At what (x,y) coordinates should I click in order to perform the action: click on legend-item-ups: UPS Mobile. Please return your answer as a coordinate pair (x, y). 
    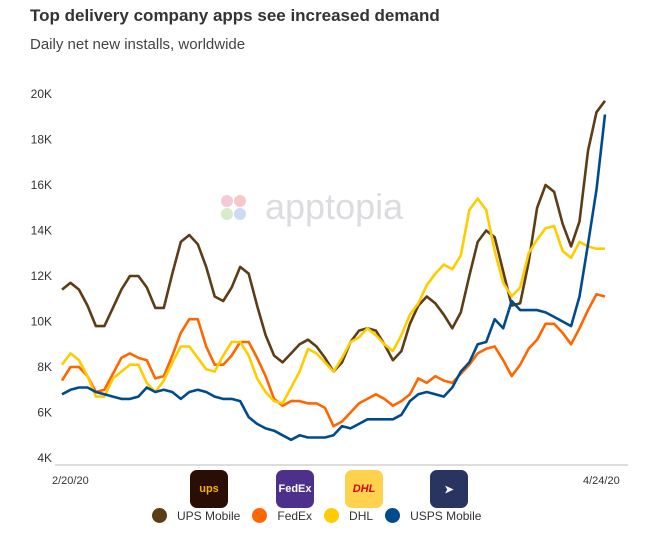
    Looking at the image, I should click on (196, 515).